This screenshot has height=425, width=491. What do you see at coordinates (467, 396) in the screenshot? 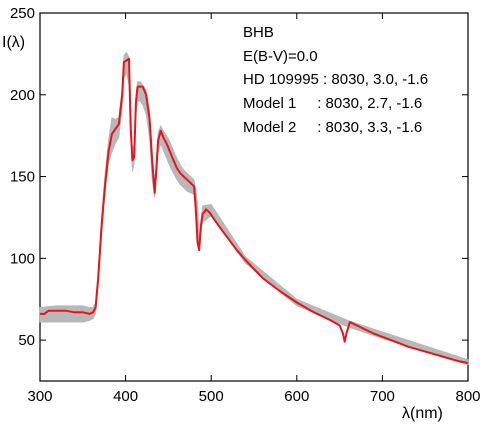
I see `x-tick-label: 800` at bounding box center [467, 396].